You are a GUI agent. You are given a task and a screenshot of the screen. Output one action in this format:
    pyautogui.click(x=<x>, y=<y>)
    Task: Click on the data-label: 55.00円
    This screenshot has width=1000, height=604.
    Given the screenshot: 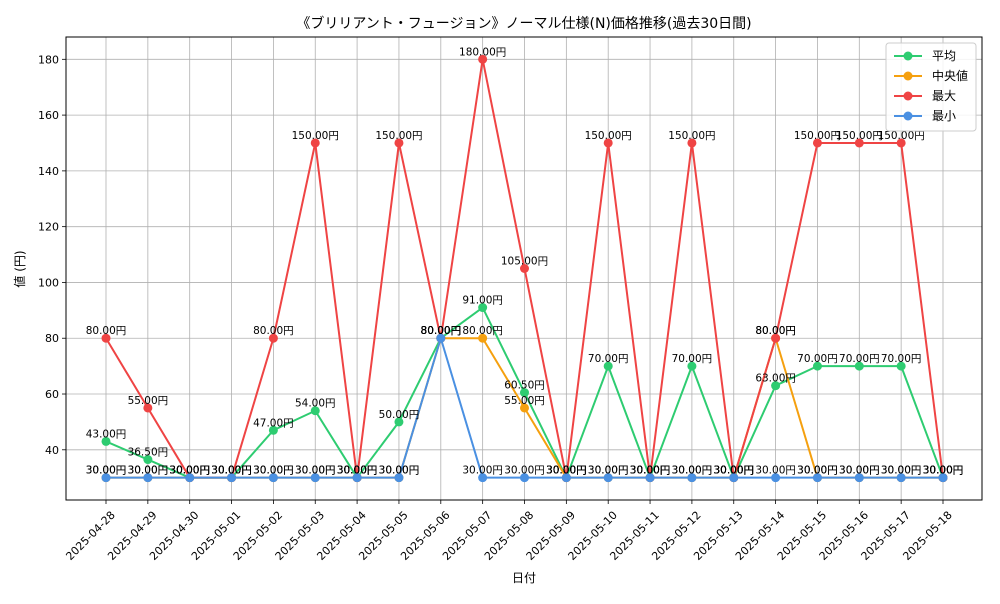 What is the action you would take?
    pyautogui.click(x=148, y=401)
    